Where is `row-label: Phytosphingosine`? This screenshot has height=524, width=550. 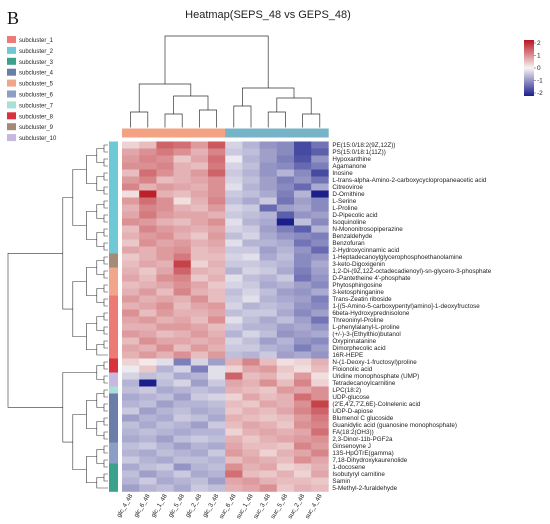 row-label: Phytosphingosine is located at coordinates (357, 285).